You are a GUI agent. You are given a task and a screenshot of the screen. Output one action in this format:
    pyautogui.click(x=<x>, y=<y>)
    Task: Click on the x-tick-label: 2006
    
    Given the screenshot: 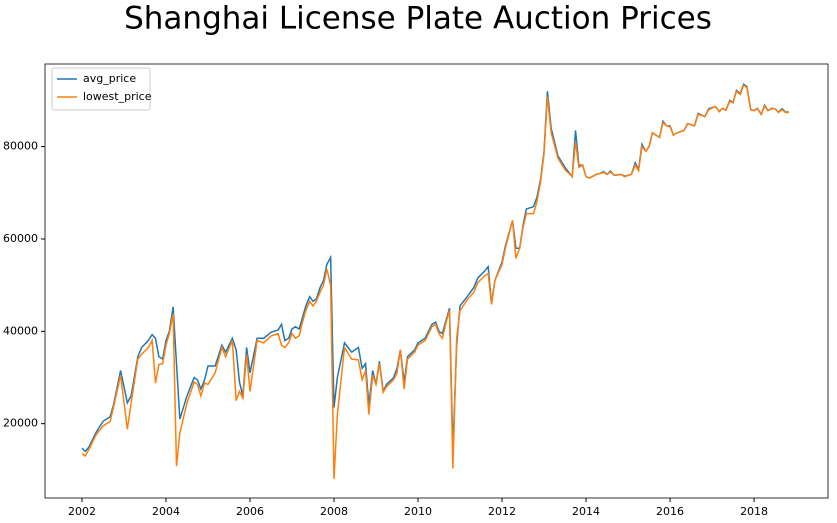 What is the action you would take?
    pyautogui.click(x=250, y=511)
    